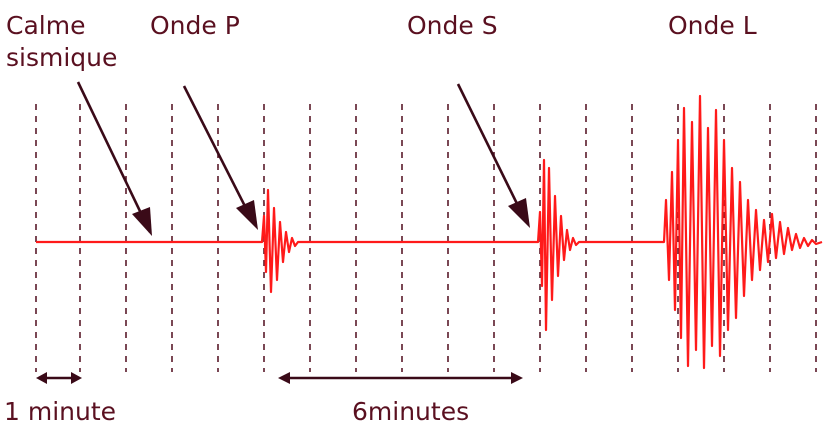  Describe the element at coordinates (195, 25) in the screenshot. I see `p-wave-label: Onde P` at that location.